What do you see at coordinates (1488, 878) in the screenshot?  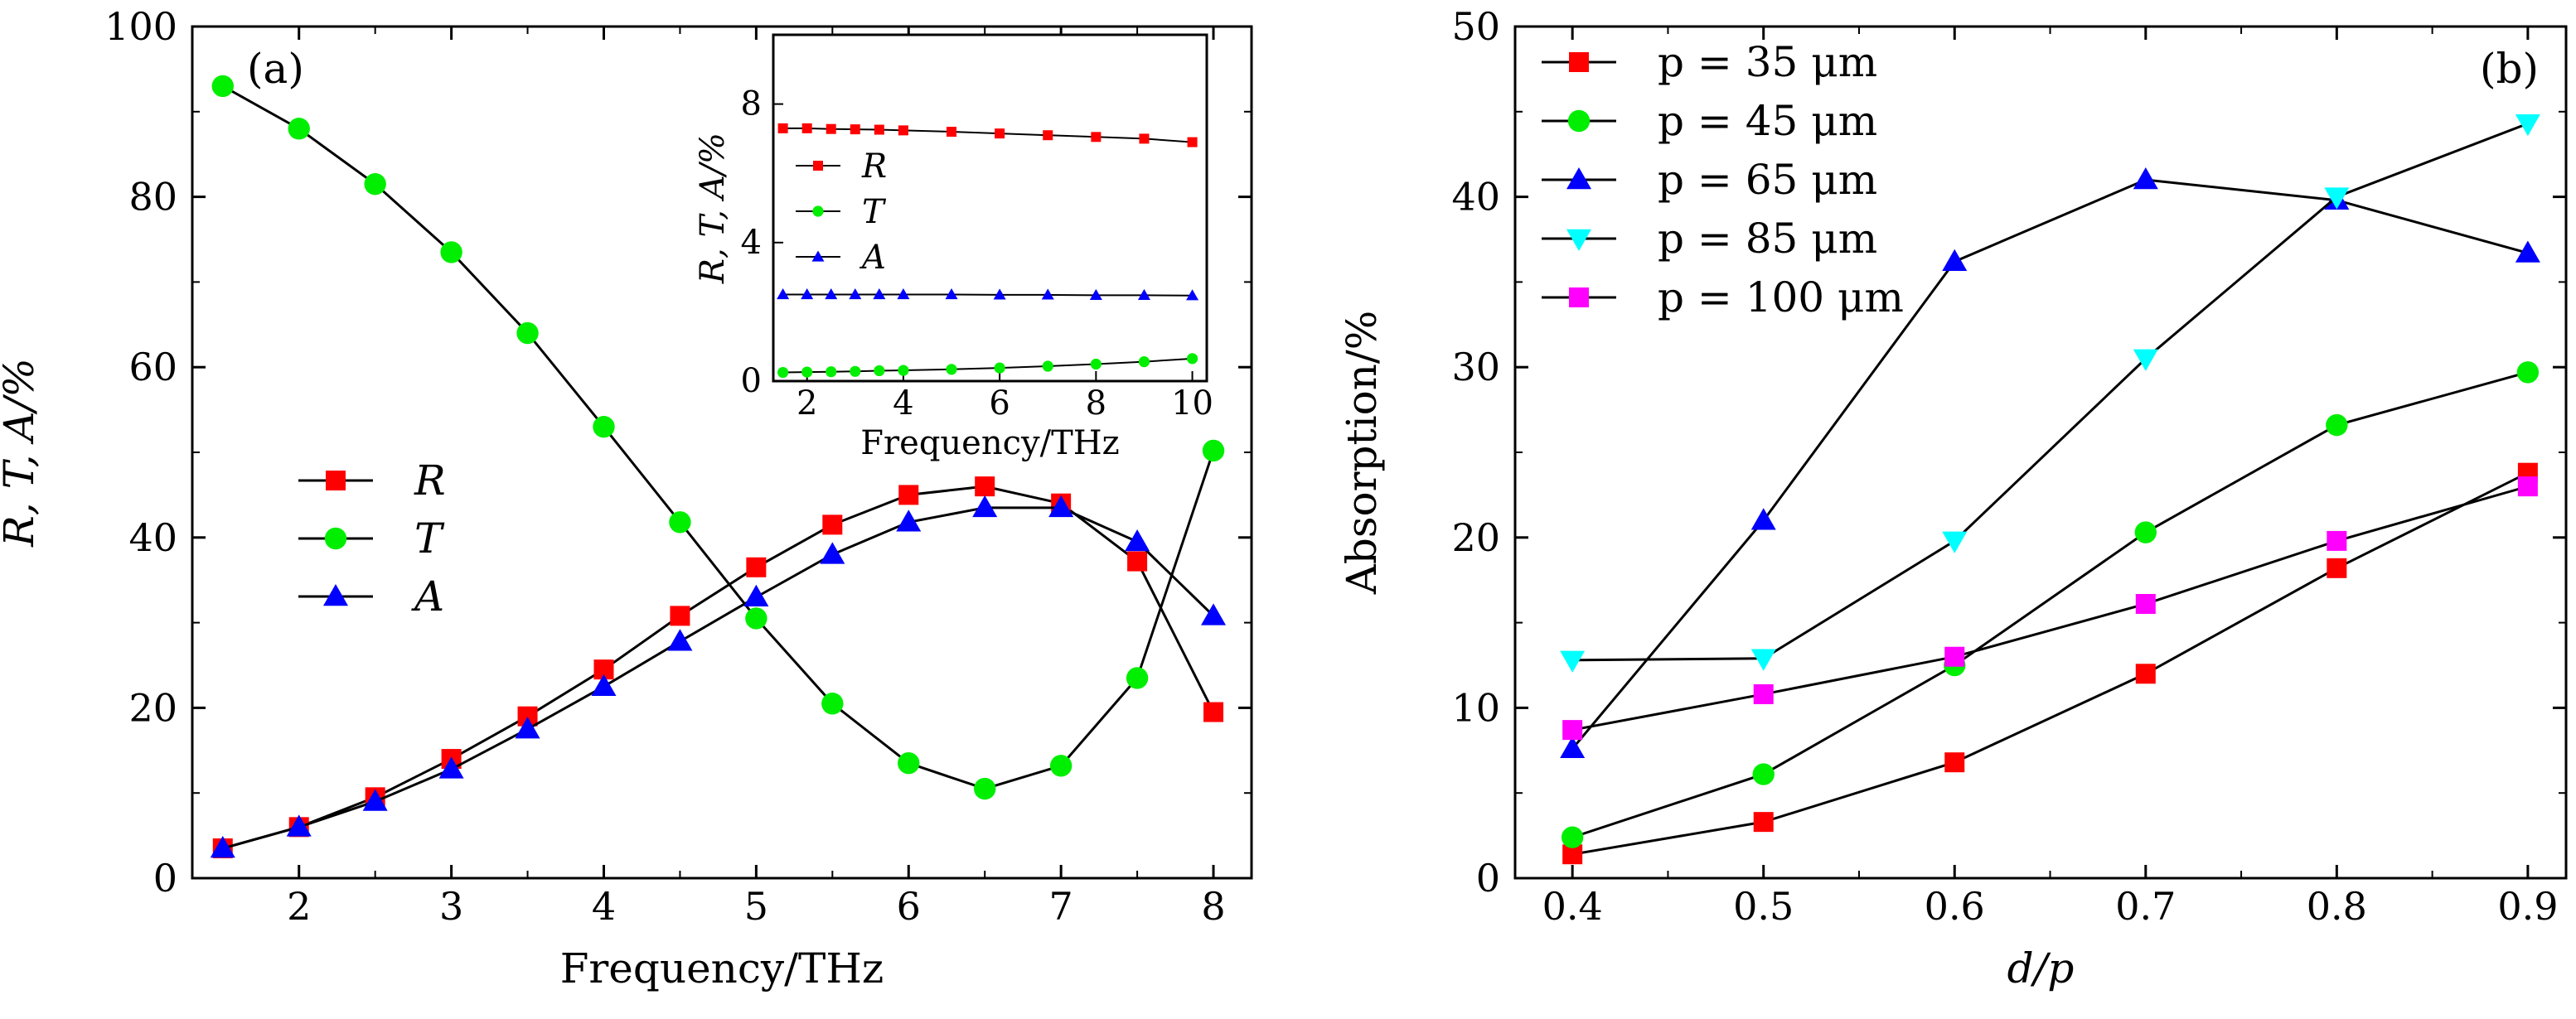 I see `y-tick-label: 0` at bounding box center [1488, 878].